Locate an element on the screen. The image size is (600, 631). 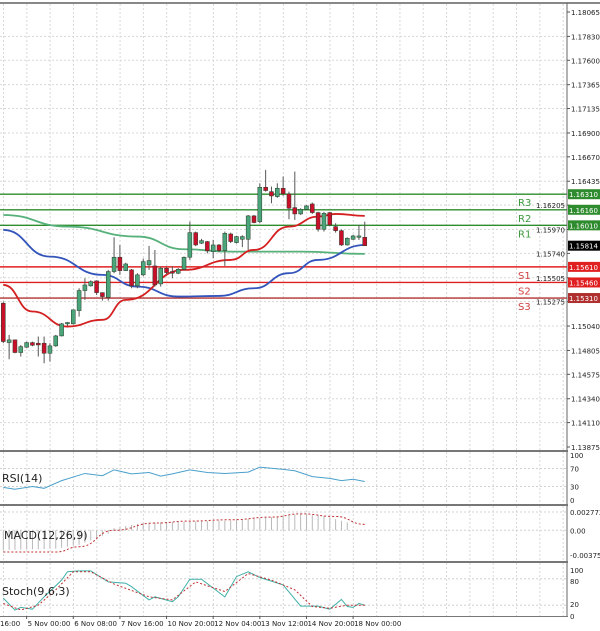
time-tick-label: 13 Nov 12:00 is located at coordinates (284, 624).